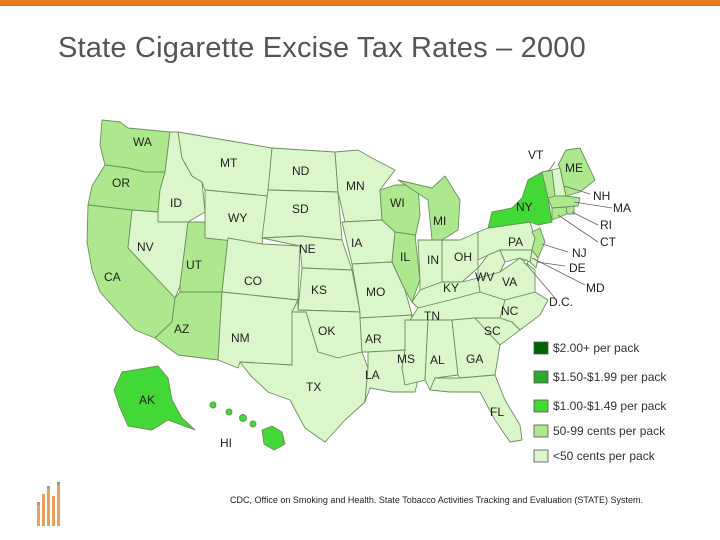  What do you see at coordinates (608, 242) in the screenshot?
I see `state-label-CT: CT` at bounding box center [608, 242].